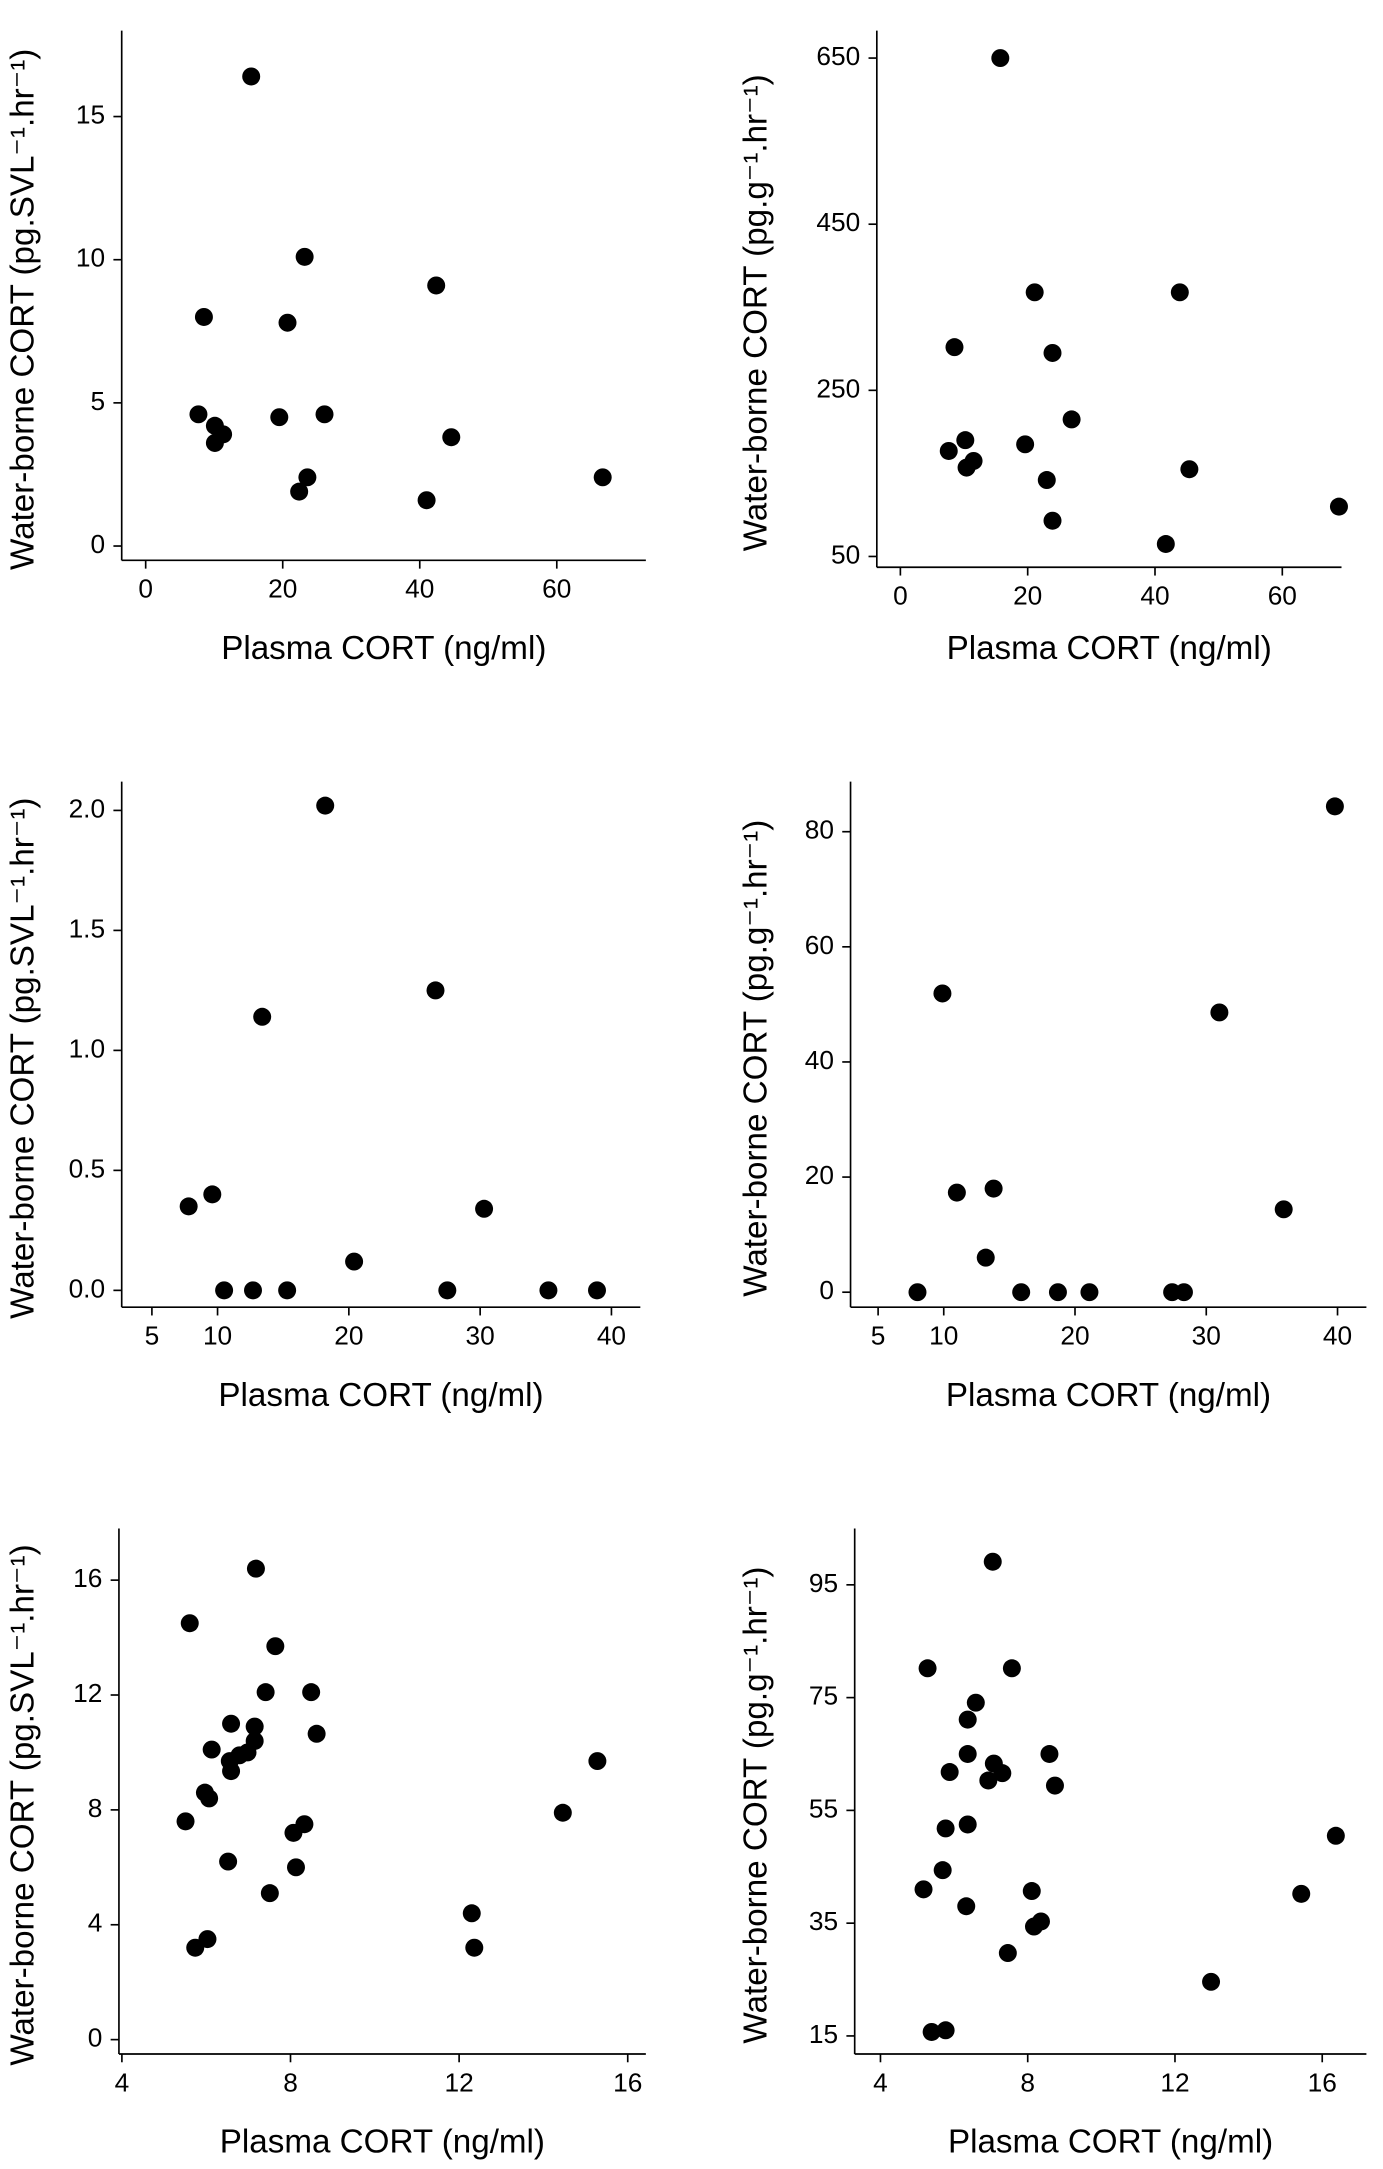 This screenshot has height=2169, width=1383. What do you see at coordinates (900, 596) in the screenshot?
I see `x-tick-label: 0` at bounding box center [900, 596].